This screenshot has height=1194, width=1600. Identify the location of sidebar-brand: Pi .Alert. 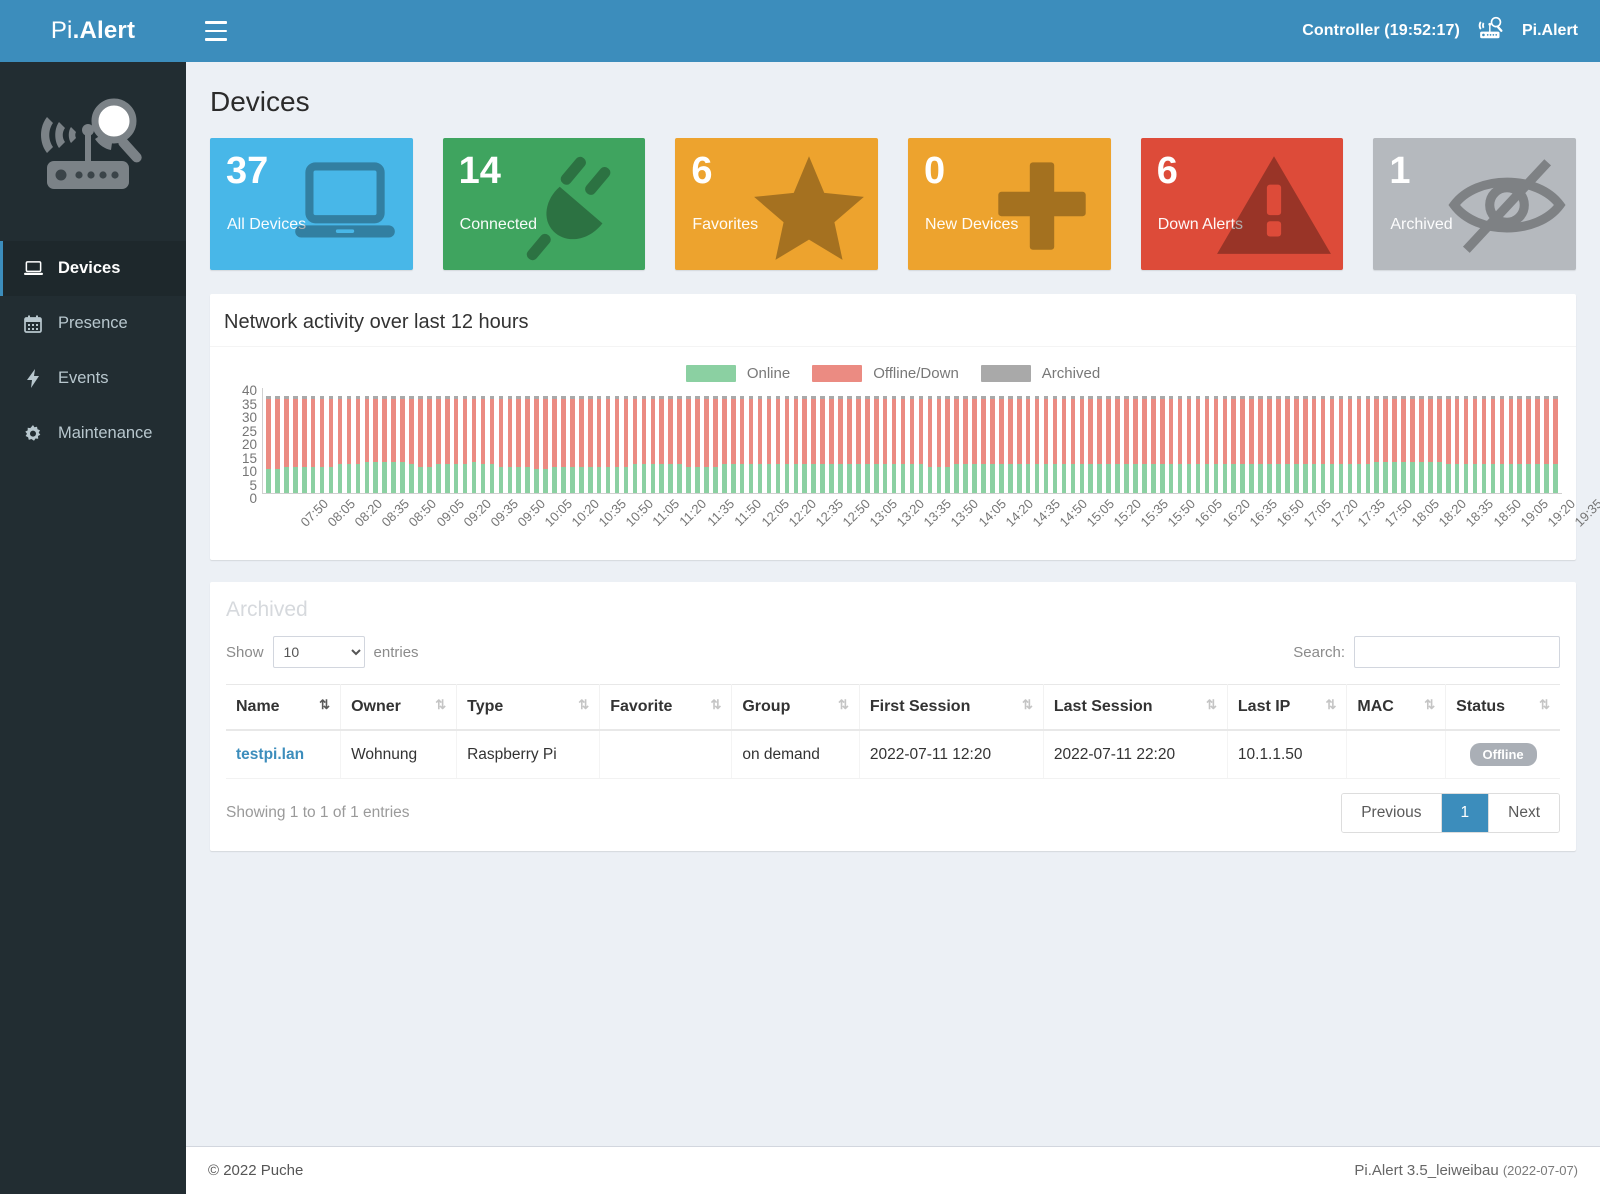
(93, 31).